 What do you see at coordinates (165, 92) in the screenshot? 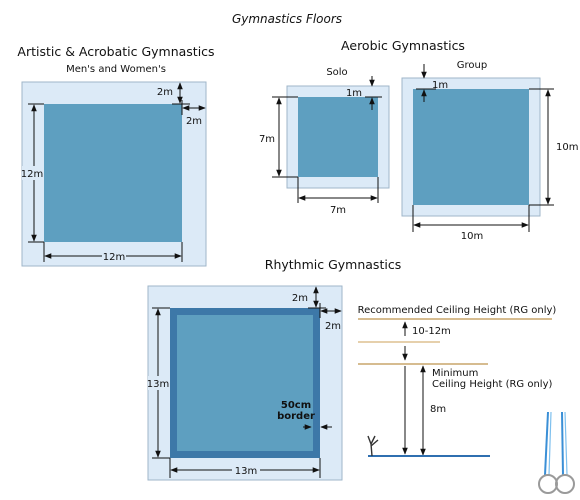
I see `artistic-top-label: 2m` at bounding box center [165, 92].